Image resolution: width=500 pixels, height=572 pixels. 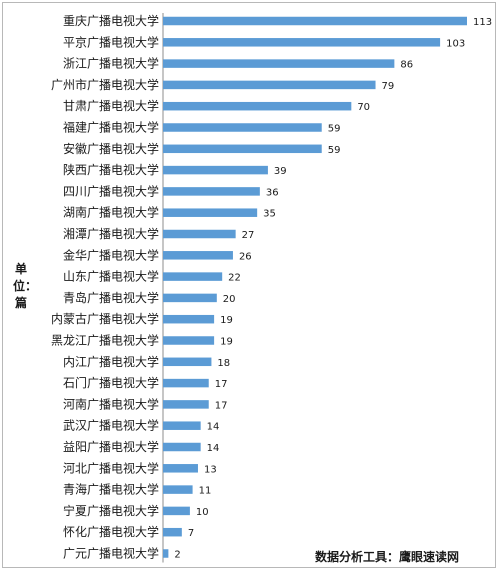 I want to click on category-label: 武汉广播电视大学, so click(x=111, y=425).